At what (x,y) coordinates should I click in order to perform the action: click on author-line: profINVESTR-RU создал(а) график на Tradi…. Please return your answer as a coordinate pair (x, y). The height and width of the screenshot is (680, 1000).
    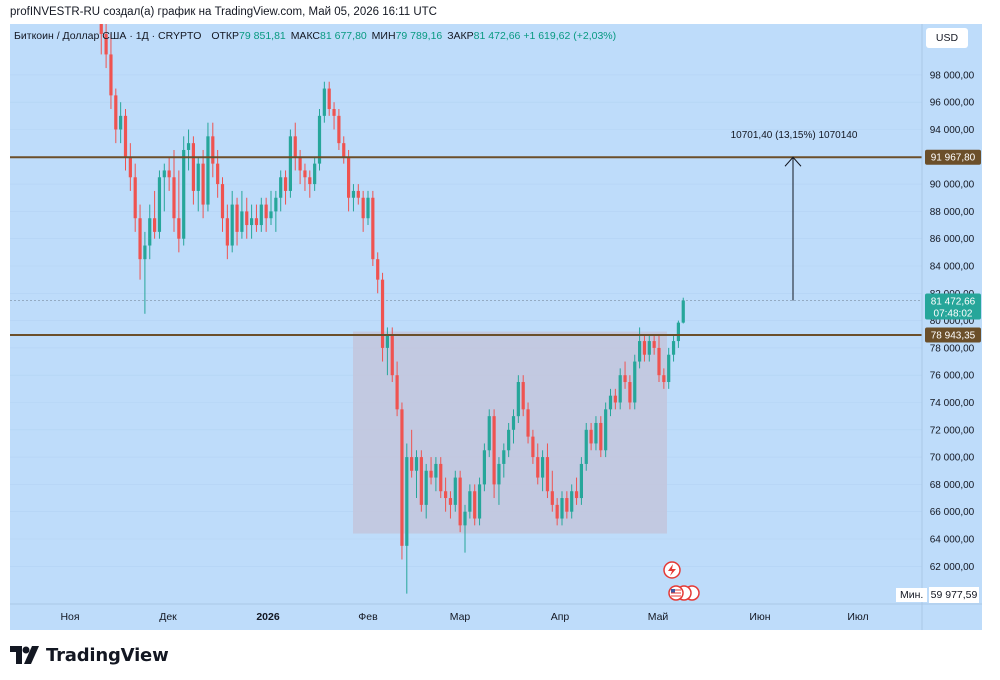
    Looking at the image, I should click on (223, 12).